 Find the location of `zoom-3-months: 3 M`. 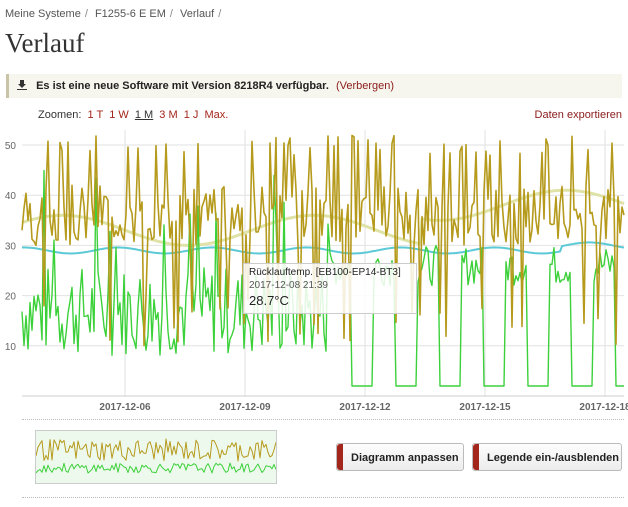

zoom-3-months: 3 M is located at coordinates (168, 115).